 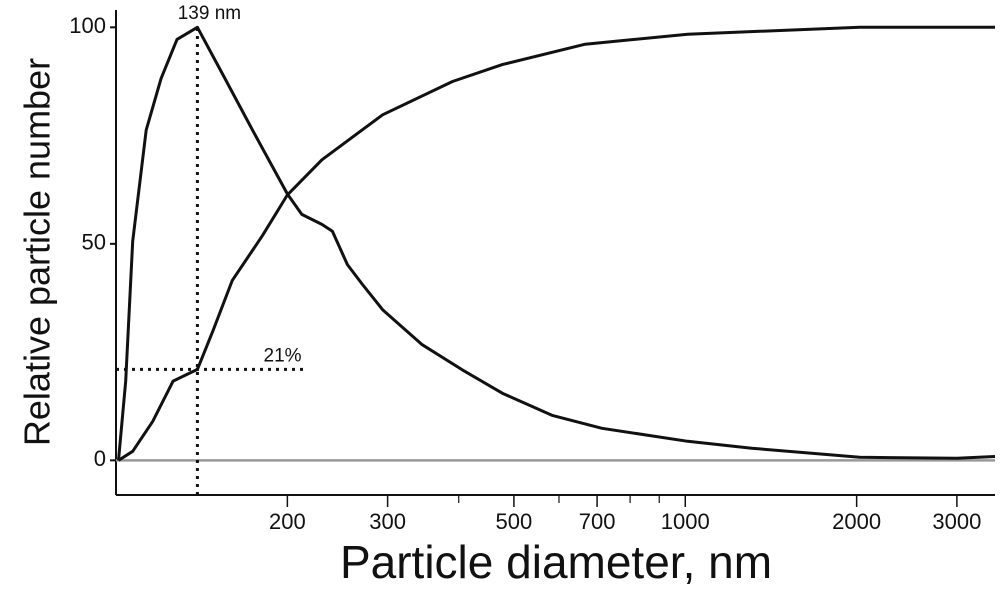 What do you see at coordinates (87, 25) in the screenshot?
I see `y-tick-label: 100` at bounding box center [87, 25].